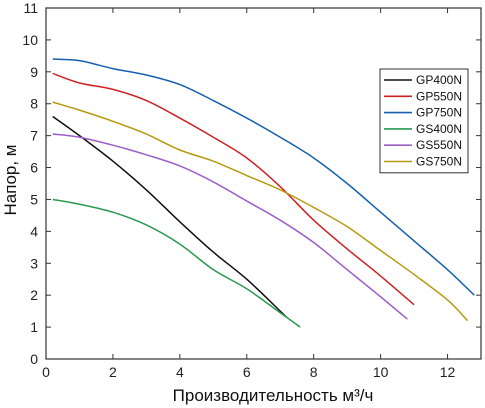  I want to click on legend-box, so click(424, 121).